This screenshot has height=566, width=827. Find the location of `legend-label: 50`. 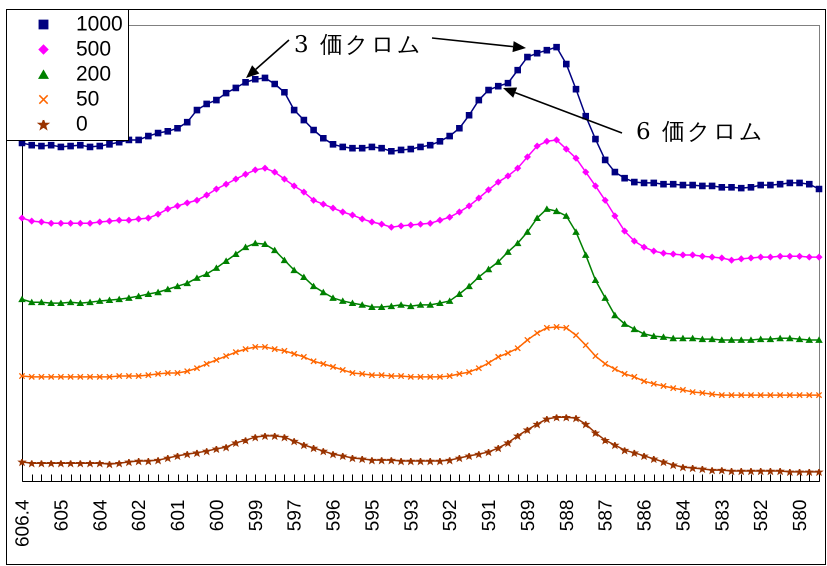

legend-label: 50 is located at coordinates (88, 99).